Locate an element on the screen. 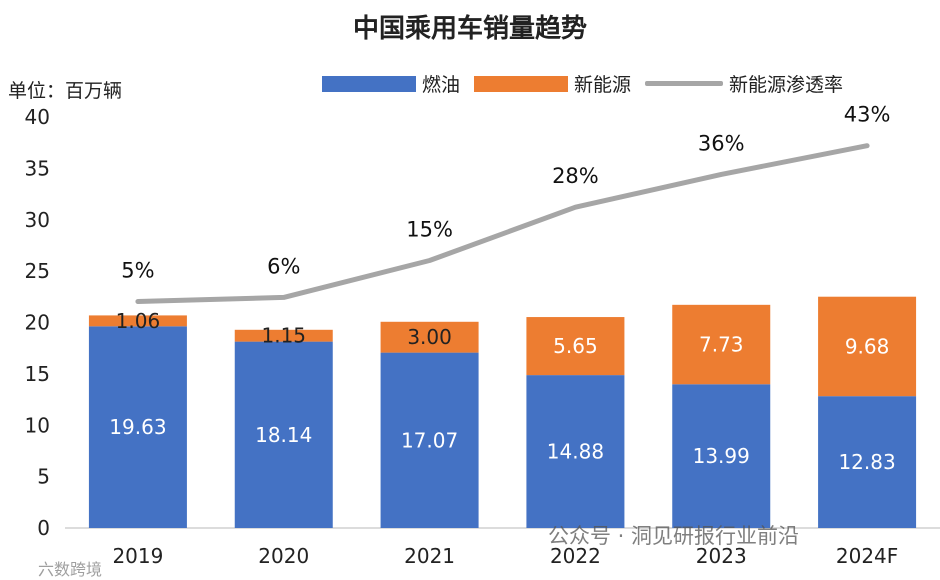  watermark-text: 公众号 · 洞见研报行业前沿 is located at coordinates (674, 536).